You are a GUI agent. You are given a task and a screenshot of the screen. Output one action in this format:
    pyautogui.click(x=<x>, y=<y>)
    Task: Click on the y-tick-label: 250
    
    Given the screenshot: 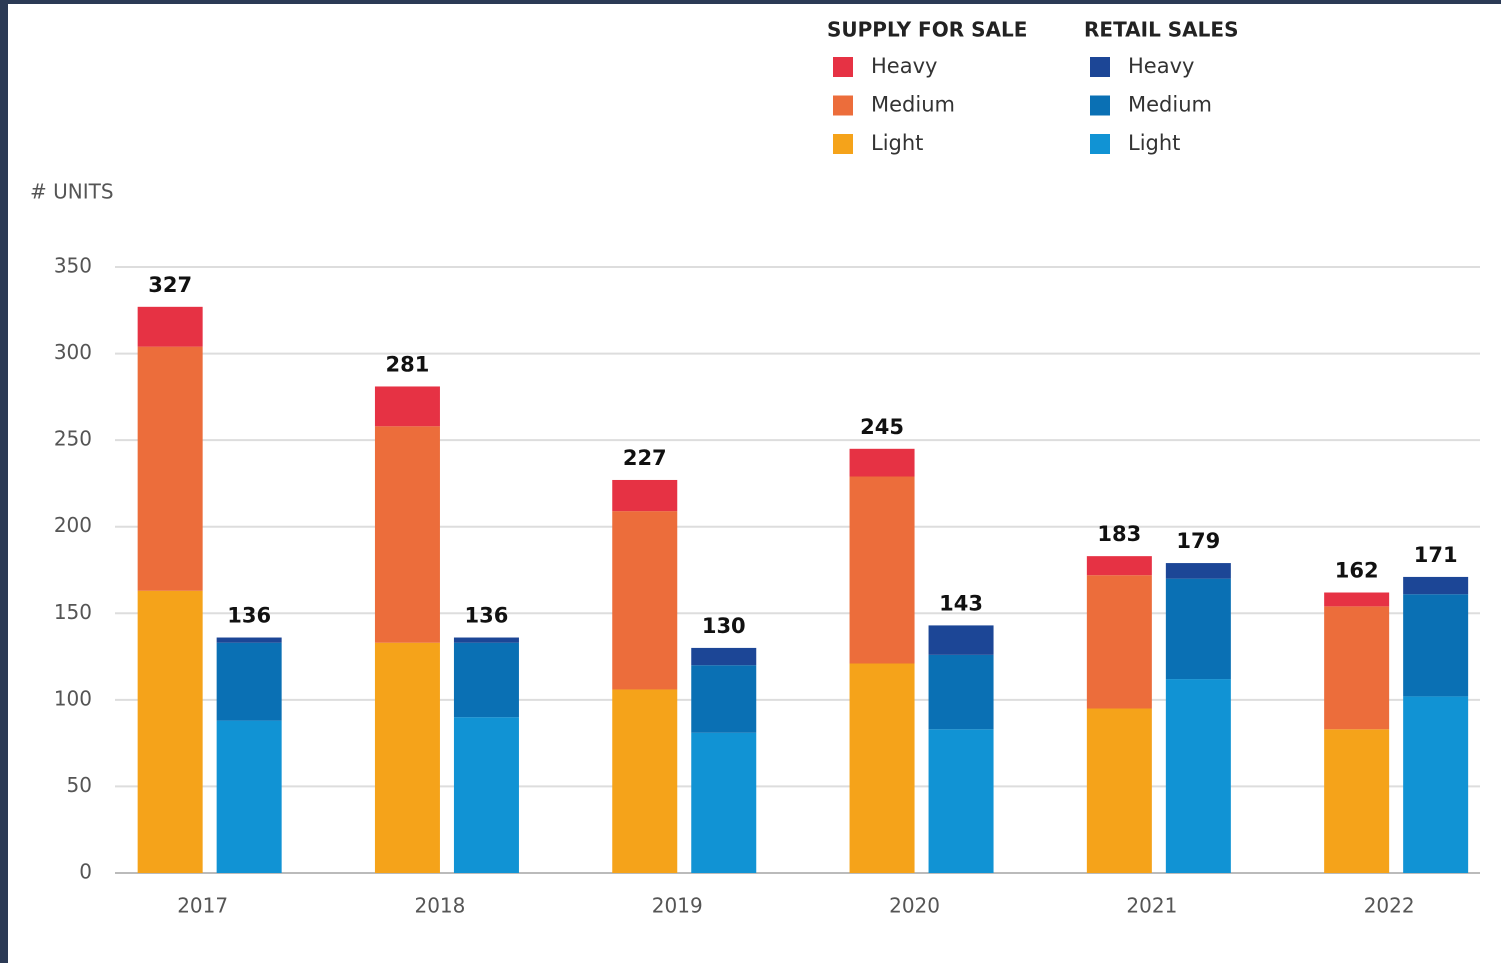 What is the action you would take?
    pyautogui.click(x=73, y=439)
    